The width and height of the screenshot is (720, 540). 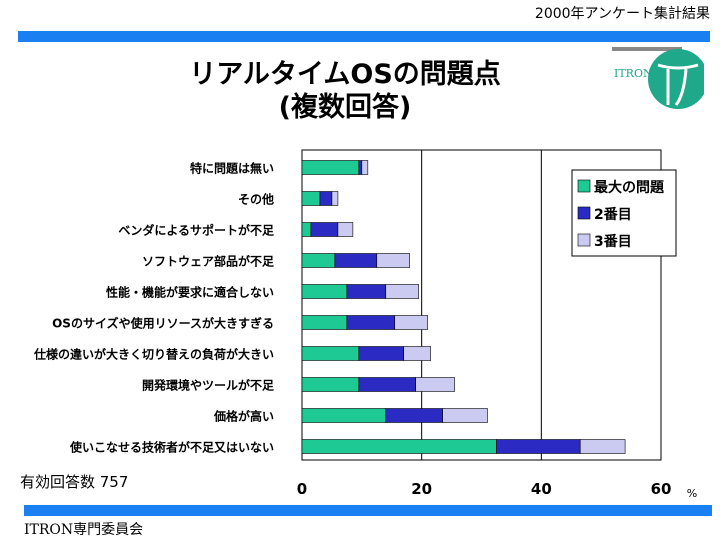 What do you see at coordinates (368, 510) in the screenshot?
I see `bottom-band` at bounding box center [368, 510].